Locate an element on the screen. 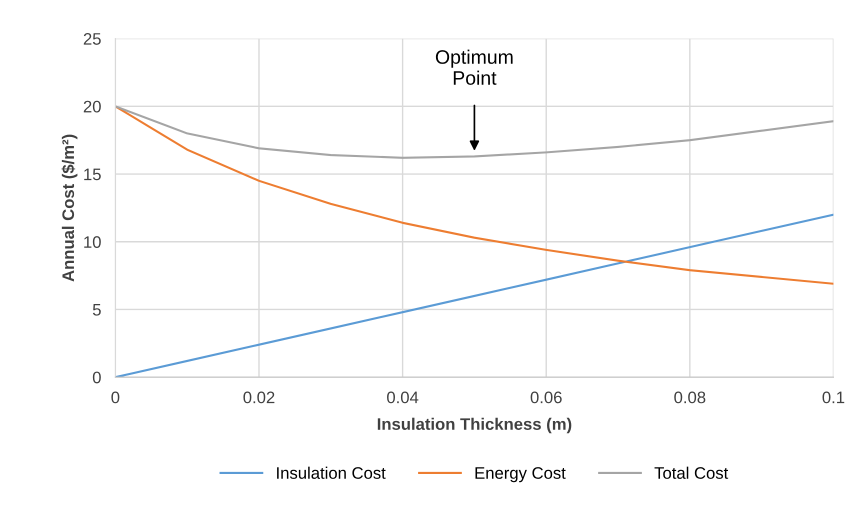 This screenshot has height=529, width=861. x-tick-label: 0 is located at coordinates (115, 398).